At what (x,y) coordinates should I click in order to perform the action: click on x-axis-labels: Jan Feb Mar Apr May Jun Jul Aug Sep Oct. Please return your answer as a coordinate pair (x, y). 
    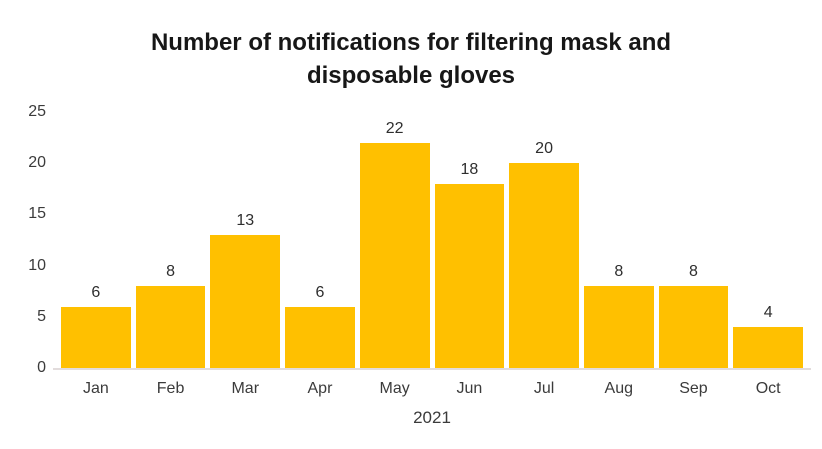
    Looking at the image, I should click on (432, 389).